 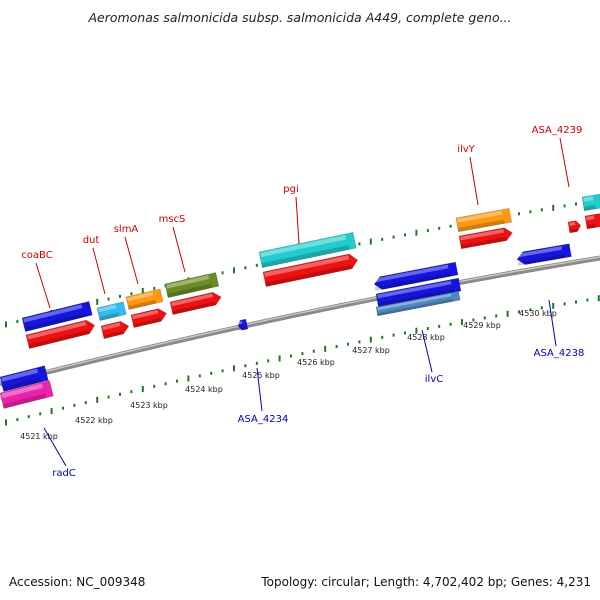 I want to click on gene-slmA-cds-shape, so click(x=148, y=318).